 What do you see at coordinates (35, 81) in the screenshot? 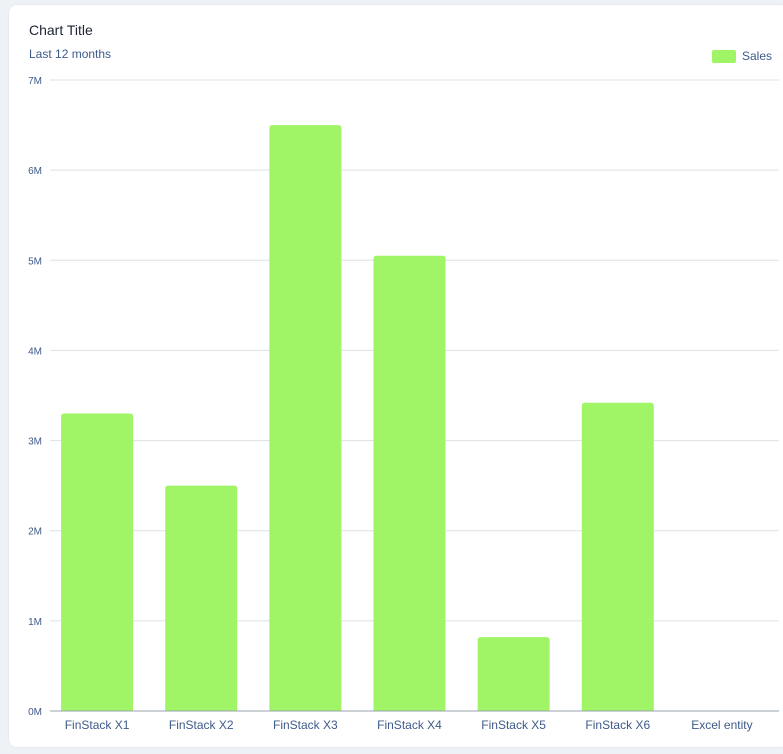
I see `y-tick-label: 7M` at bounding box center [35, 81].